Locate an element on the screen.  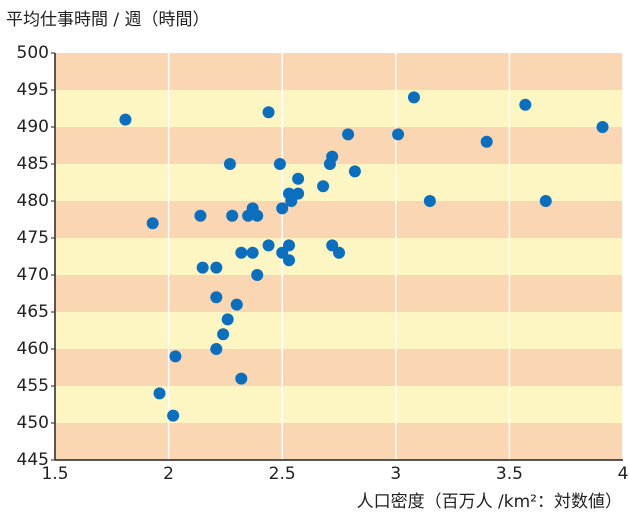
y-tick-label: 485 is located at coordinates (33, 164).